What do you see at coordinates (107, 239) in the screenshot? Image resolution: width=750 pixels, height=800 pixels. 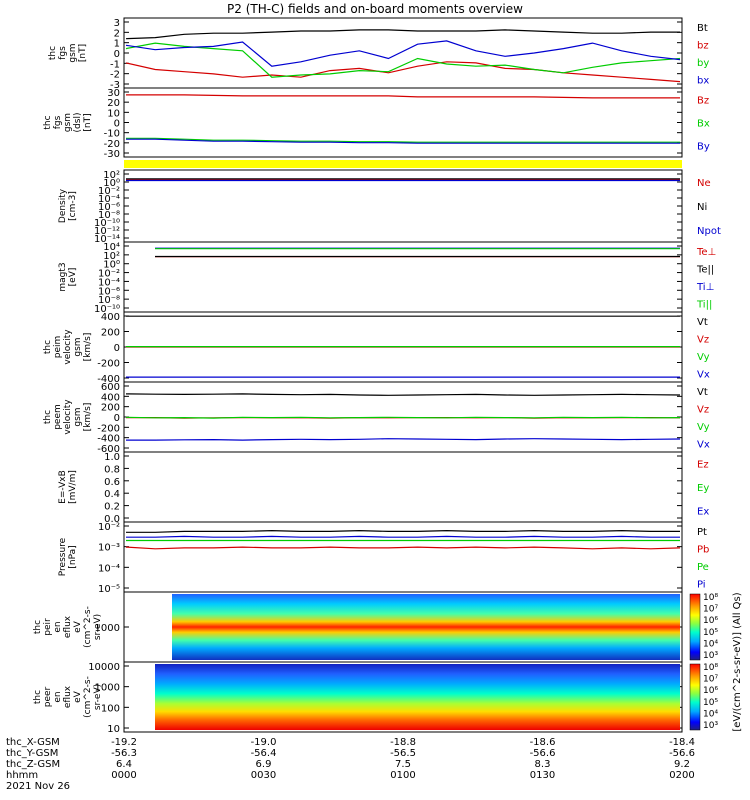 I see `y-tick-label: 10⁻¹⁴` at bounding box center [107, 239].